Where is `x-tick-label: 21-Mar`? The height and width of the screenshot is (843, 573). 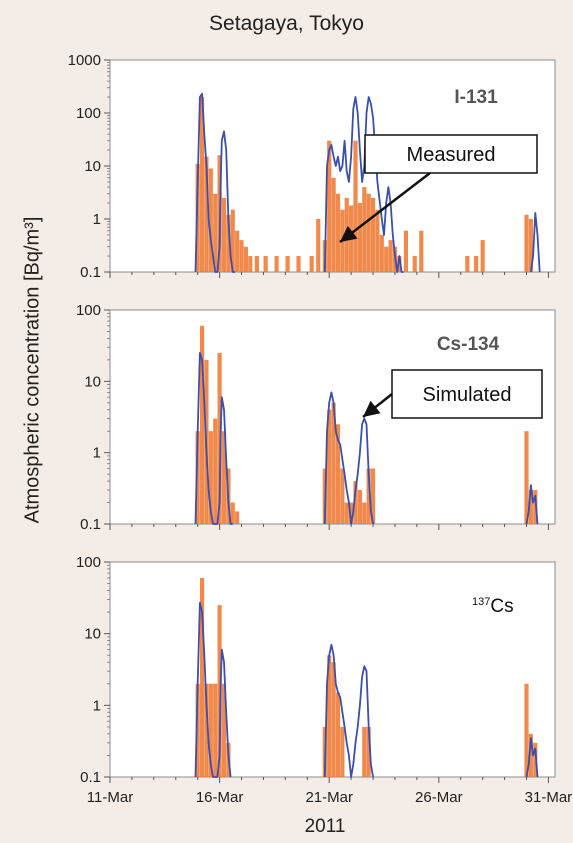 x-tick-label: 21-Mar is located at coordinates (329, 797).